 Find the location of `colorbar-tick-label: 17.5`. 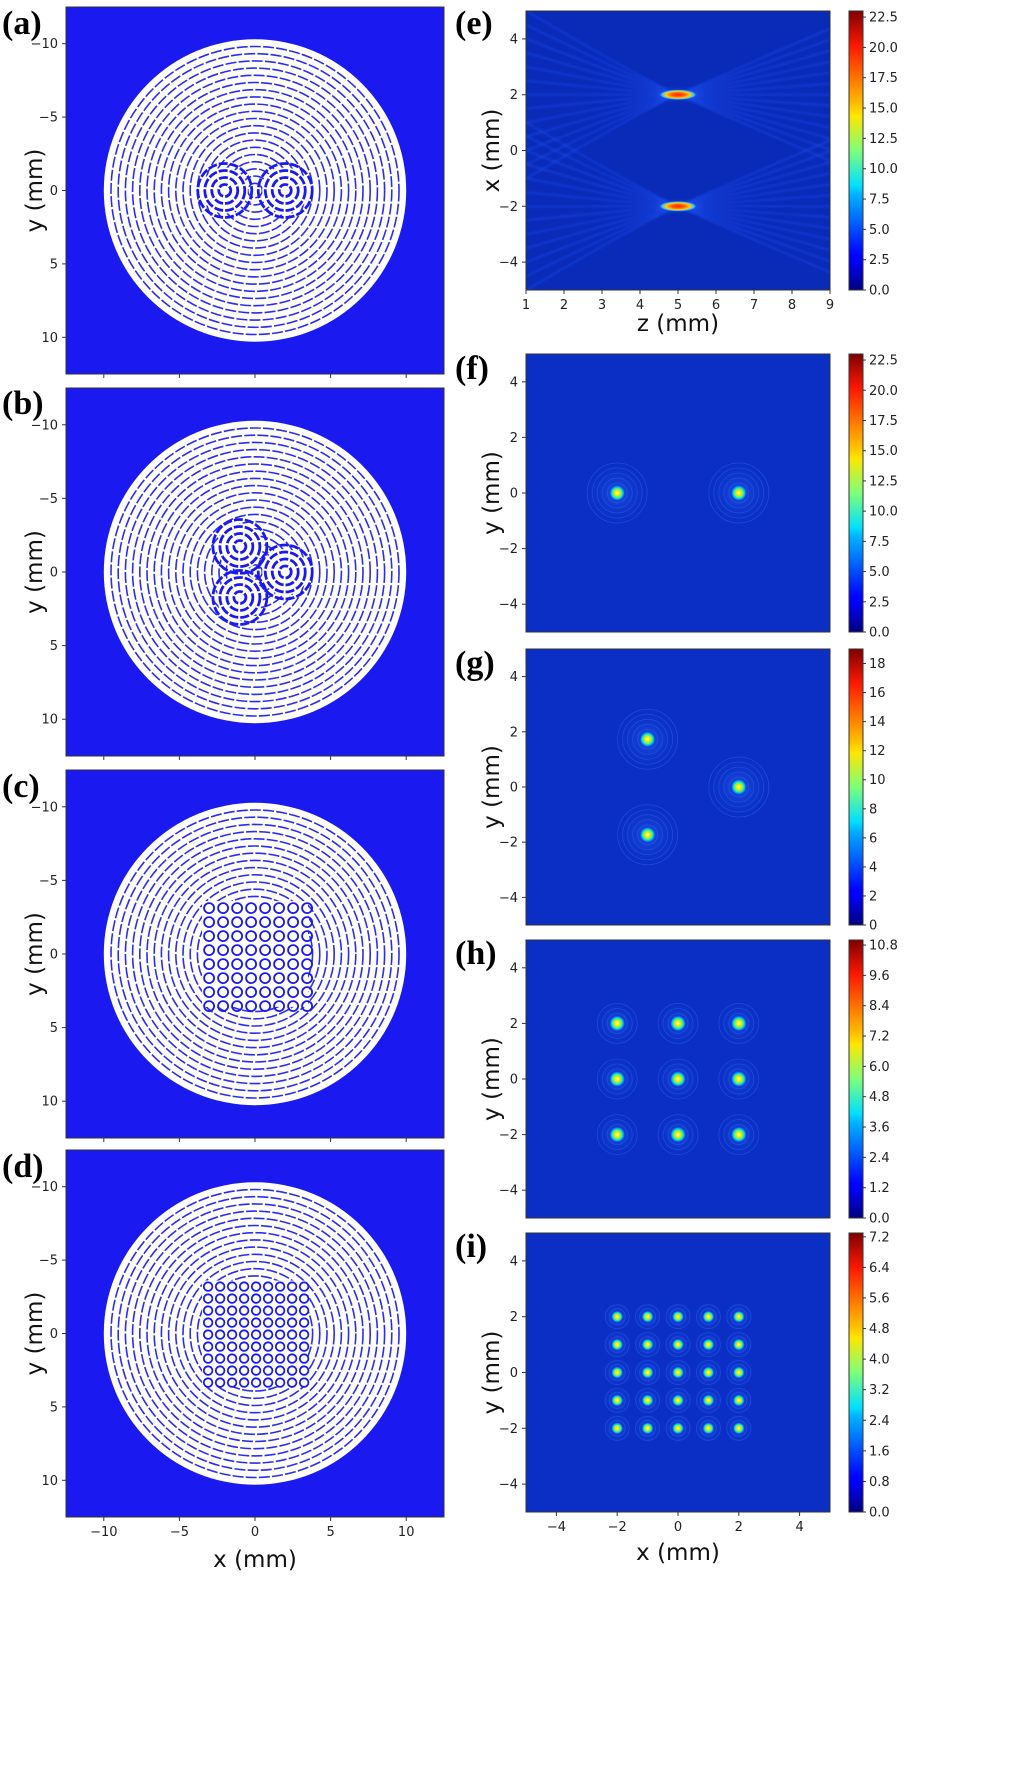

colorbar-tick-label: 17.5 is located at coordinates (883, 78).